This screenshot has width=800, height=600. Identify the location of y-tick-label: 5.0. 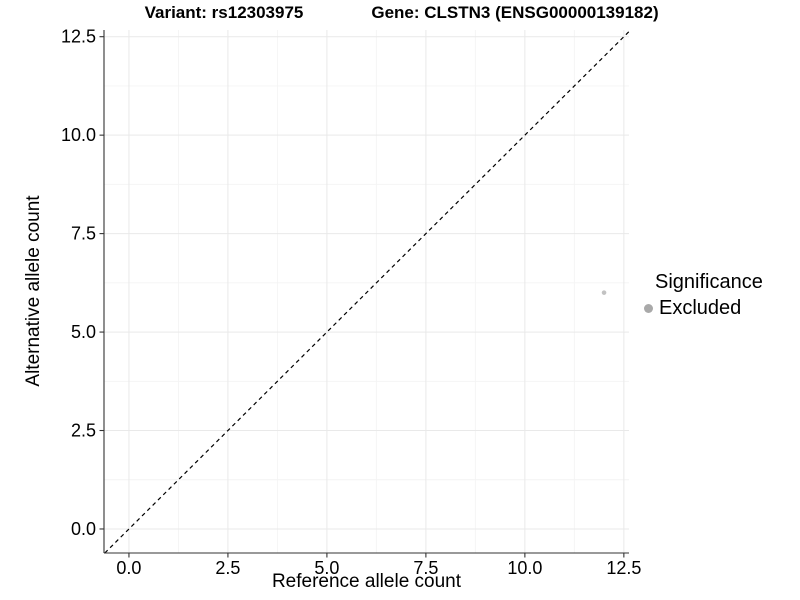
(83, 332).